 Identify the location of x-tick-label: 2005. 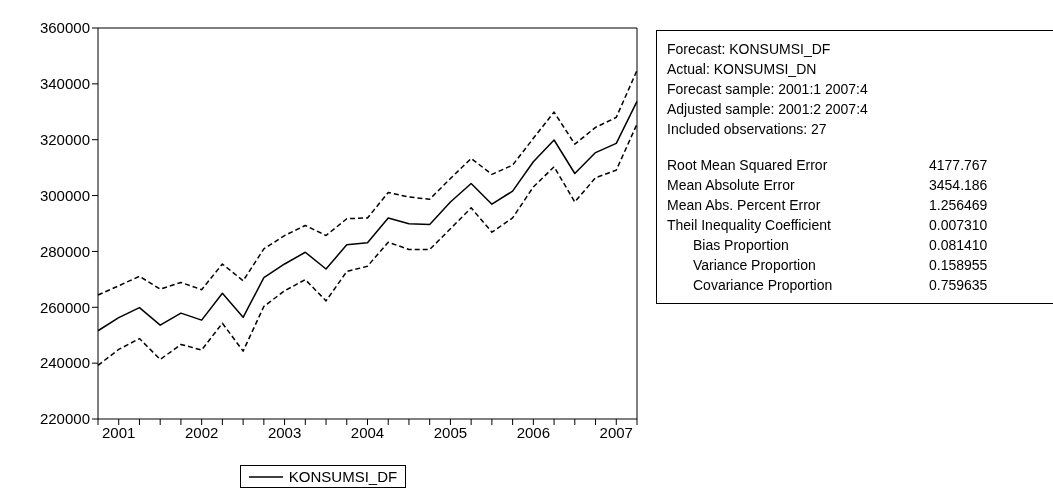
(450, 432).